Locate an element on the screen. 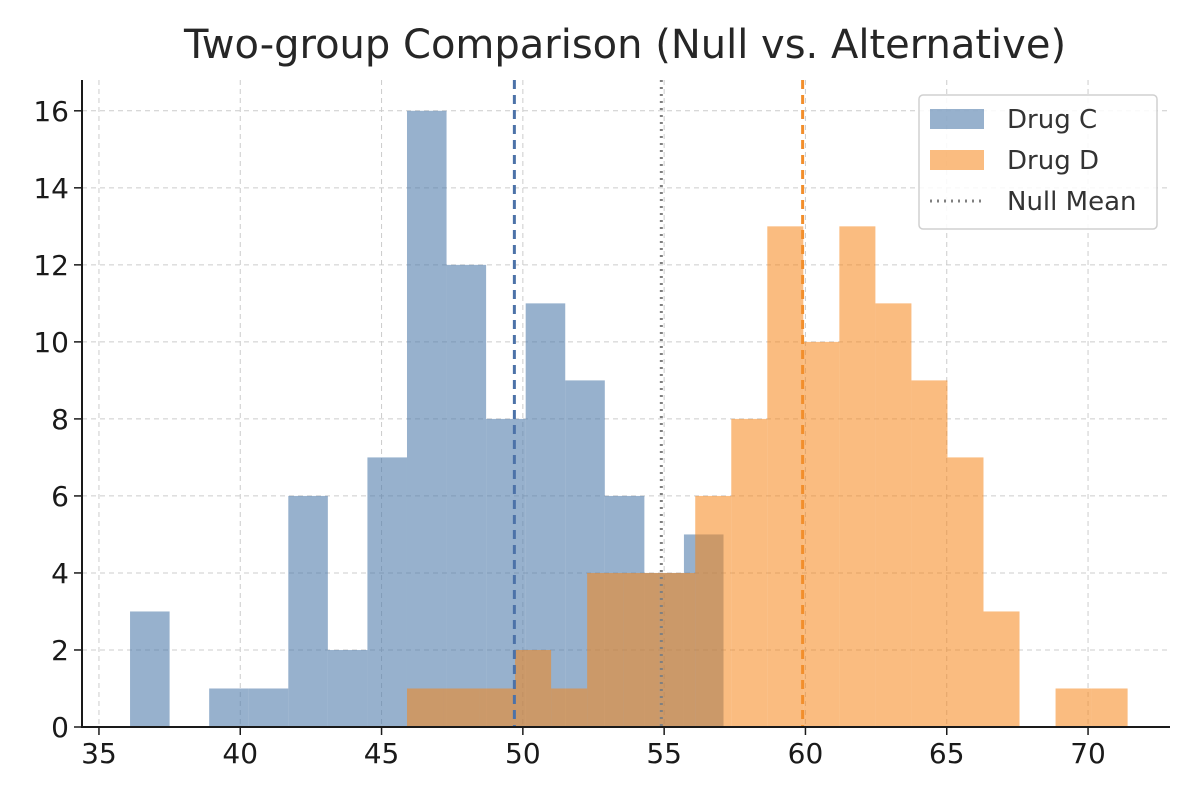 The image size is (1200, 800). y-tick-label: 12 is located at coordinates (51, 265).